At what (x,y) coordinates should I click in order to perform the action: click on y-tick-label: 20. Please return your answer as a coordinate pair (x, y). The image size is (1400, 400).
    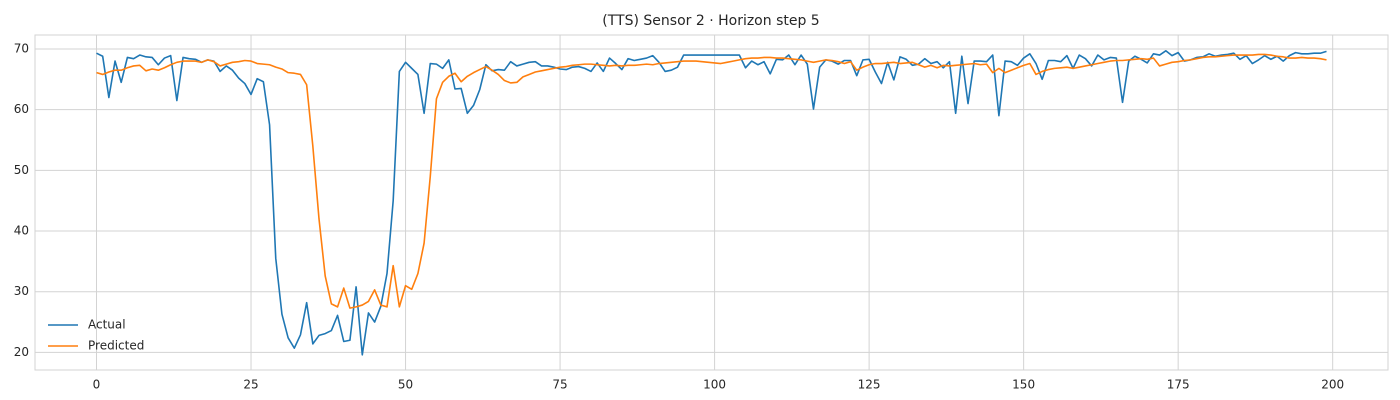
    Looking at the image, I should click on (21, 352).